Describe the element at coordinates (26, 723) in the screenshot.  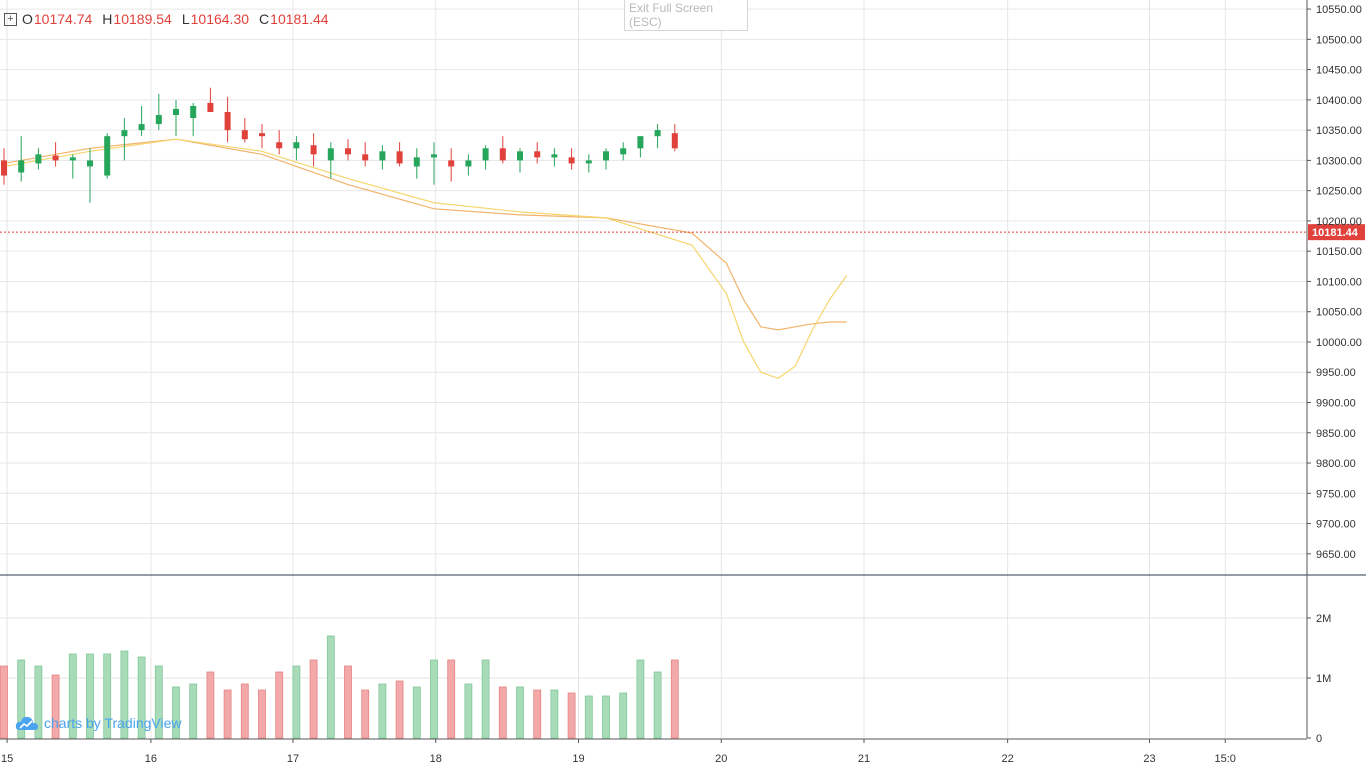
I see `cloud-logo-icon` at that location.